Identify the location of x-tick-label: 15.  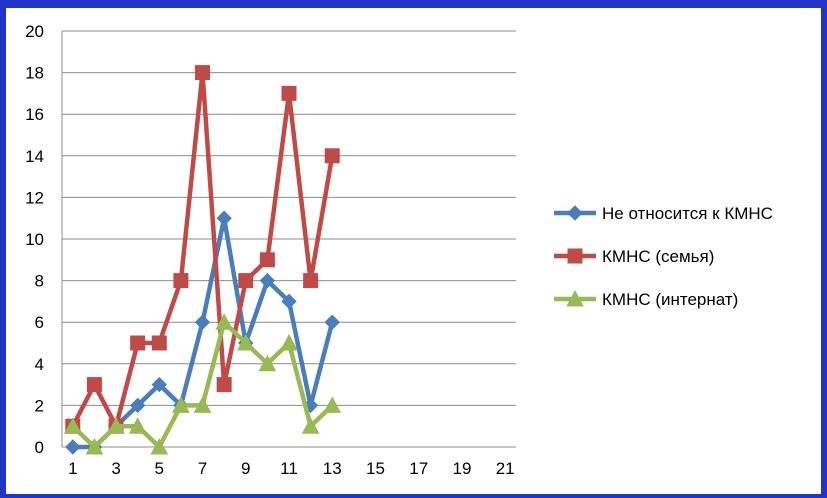
(375, 468).